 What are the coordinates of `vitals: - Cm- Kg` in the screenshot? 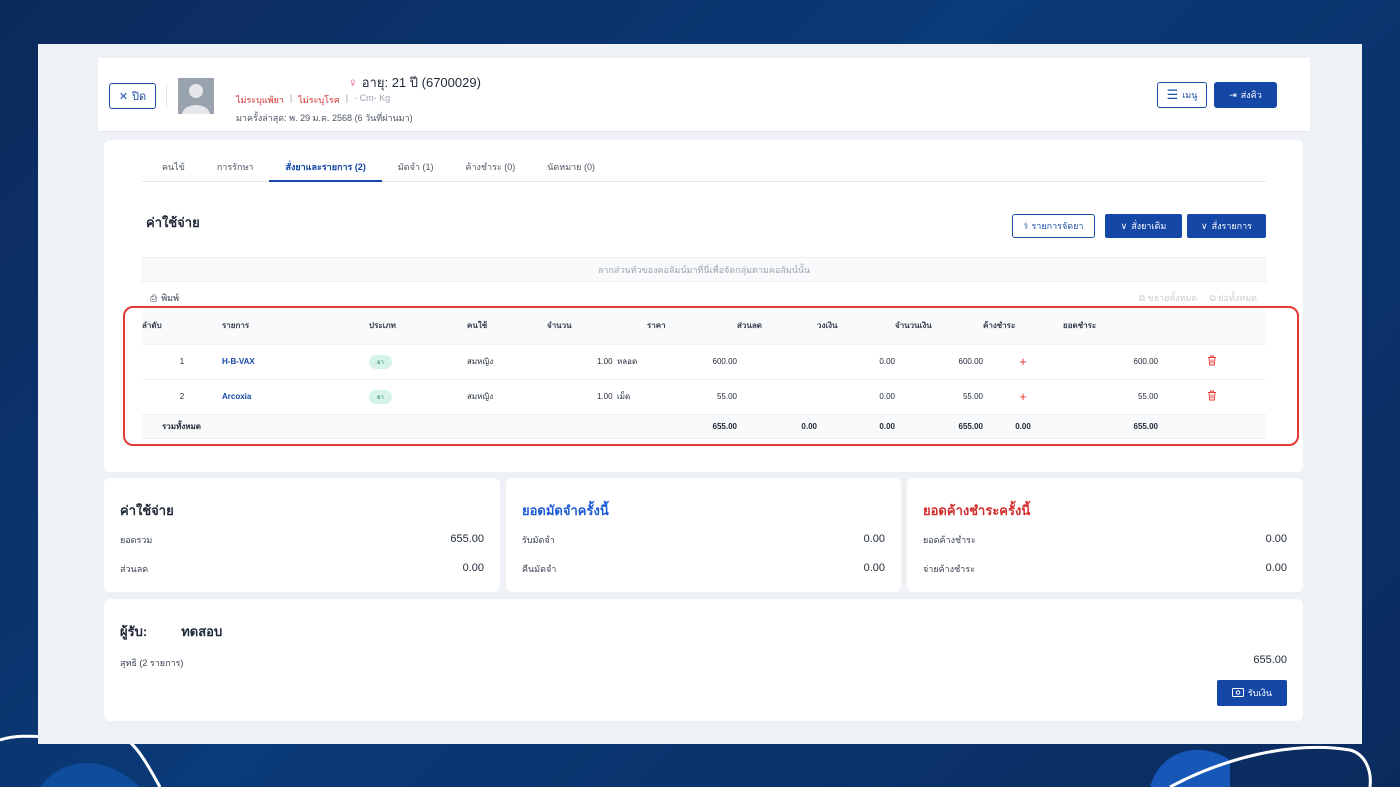 It's located at (372, 98).